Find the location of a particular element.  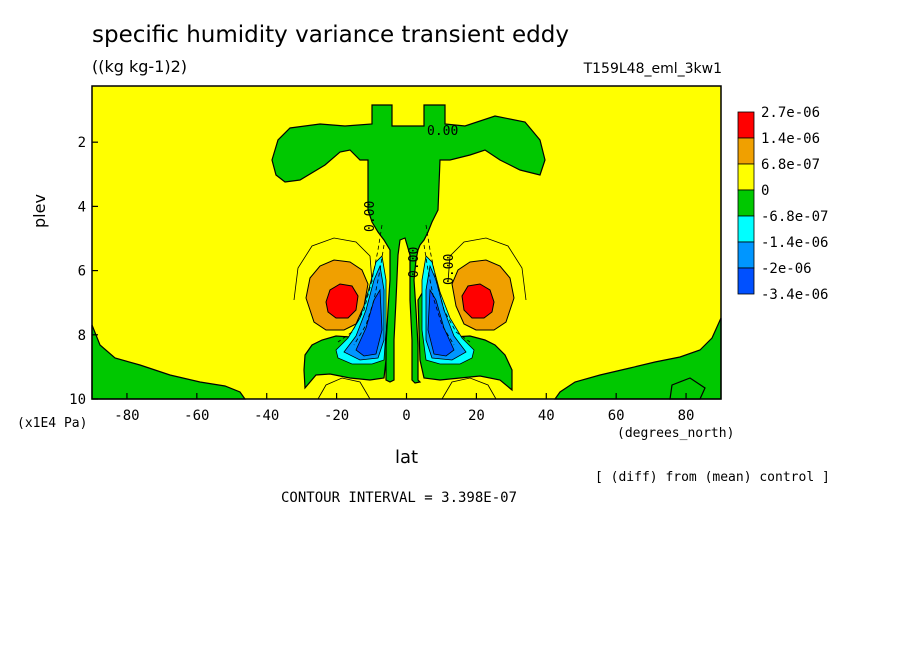

x-axis-ticks: -80 -60 -40 -20 0 20 40 60 80 is located at coordinates (404, 408).